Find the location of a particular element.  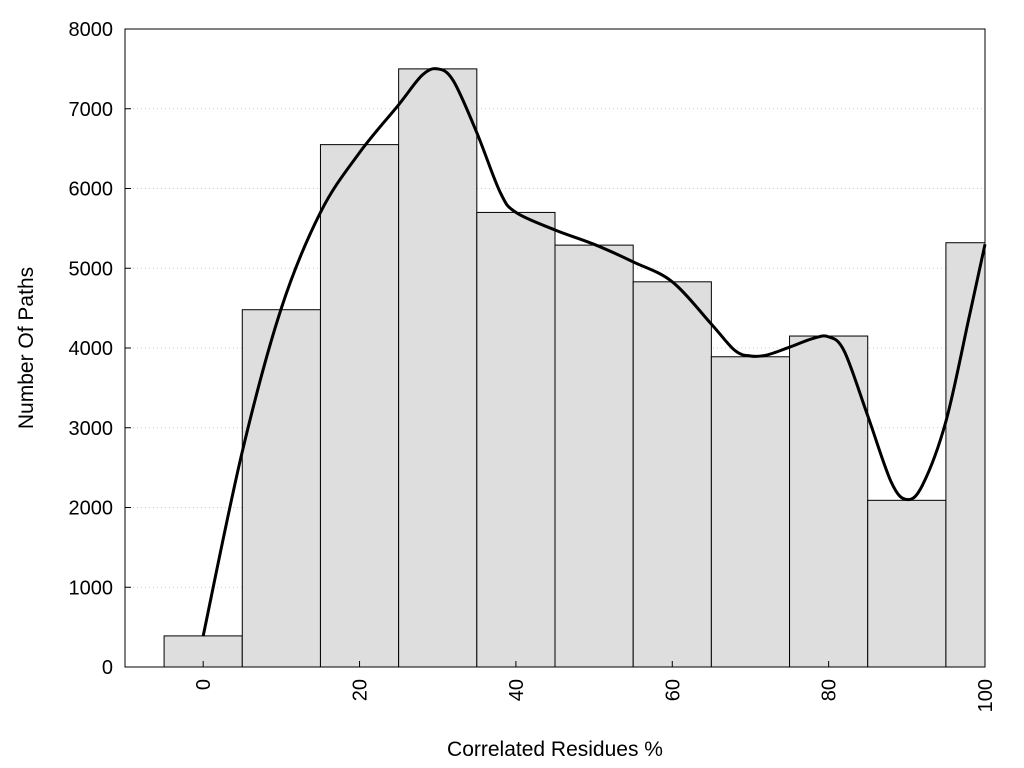

x-tick-label: 60 is located at coordinates (673, 690).